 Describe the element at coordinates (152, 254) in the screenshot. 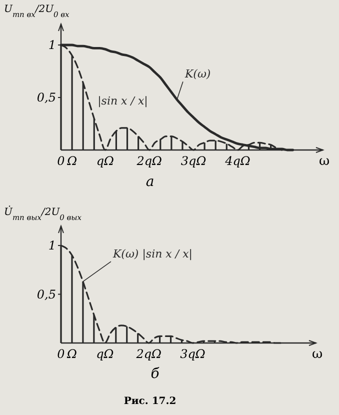

I see `text: K(ω) |sin x / x|` at that location.